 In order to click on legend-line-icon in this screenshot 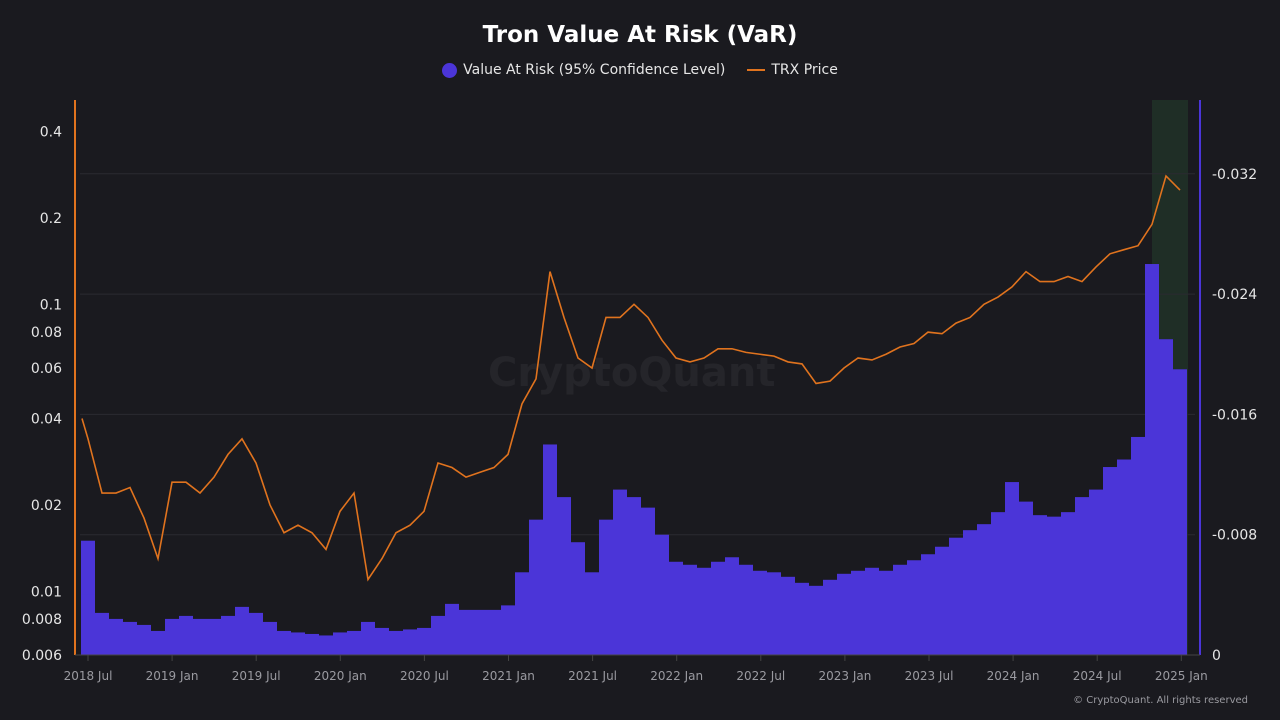, I will do `click(756, 70)`.